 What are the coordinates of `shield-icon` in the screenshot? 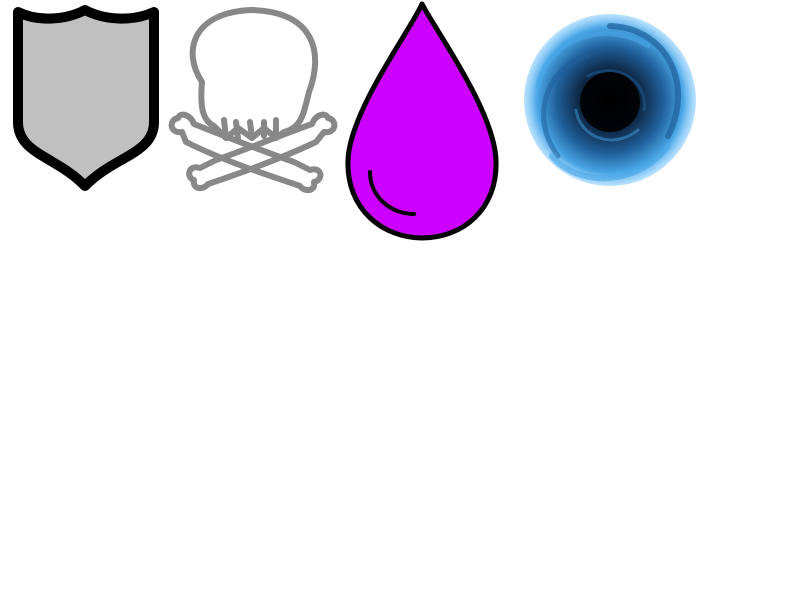 It's located at (86, 100).